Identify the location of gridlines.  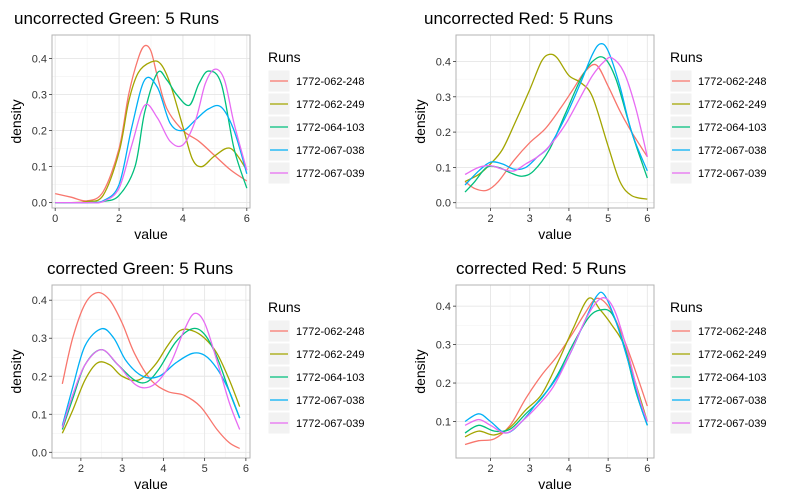
(151, 121).